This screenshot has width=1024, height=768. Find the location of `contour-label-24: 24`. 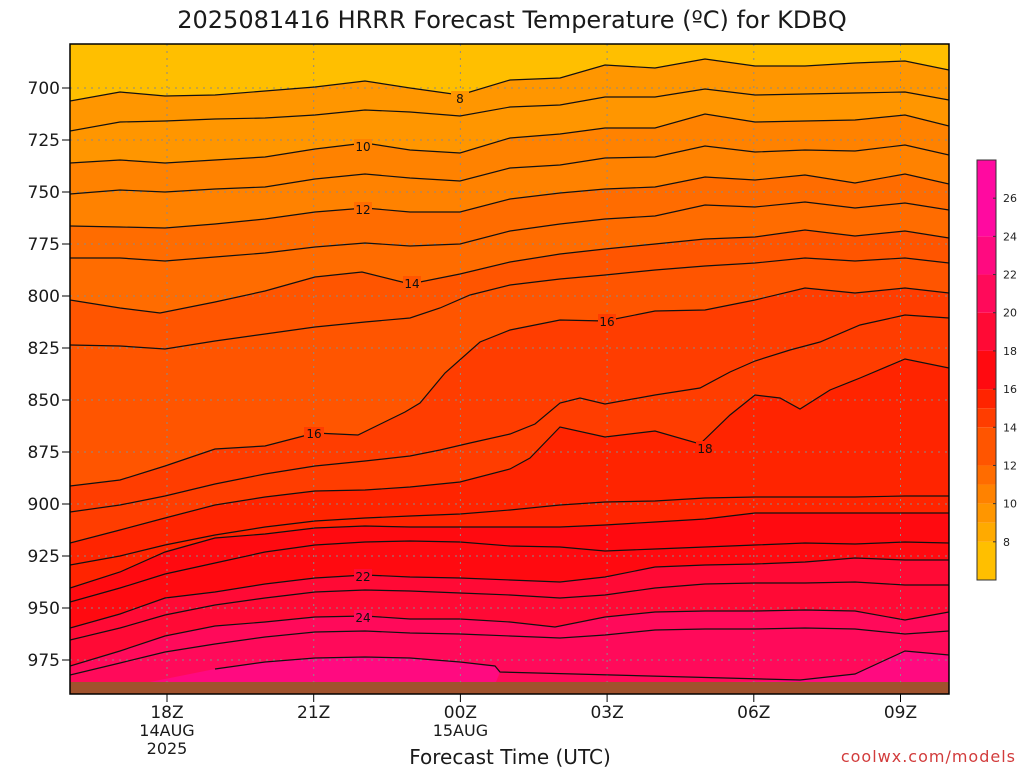

contour-label-24: 24 is located at coordinates (362, 618).